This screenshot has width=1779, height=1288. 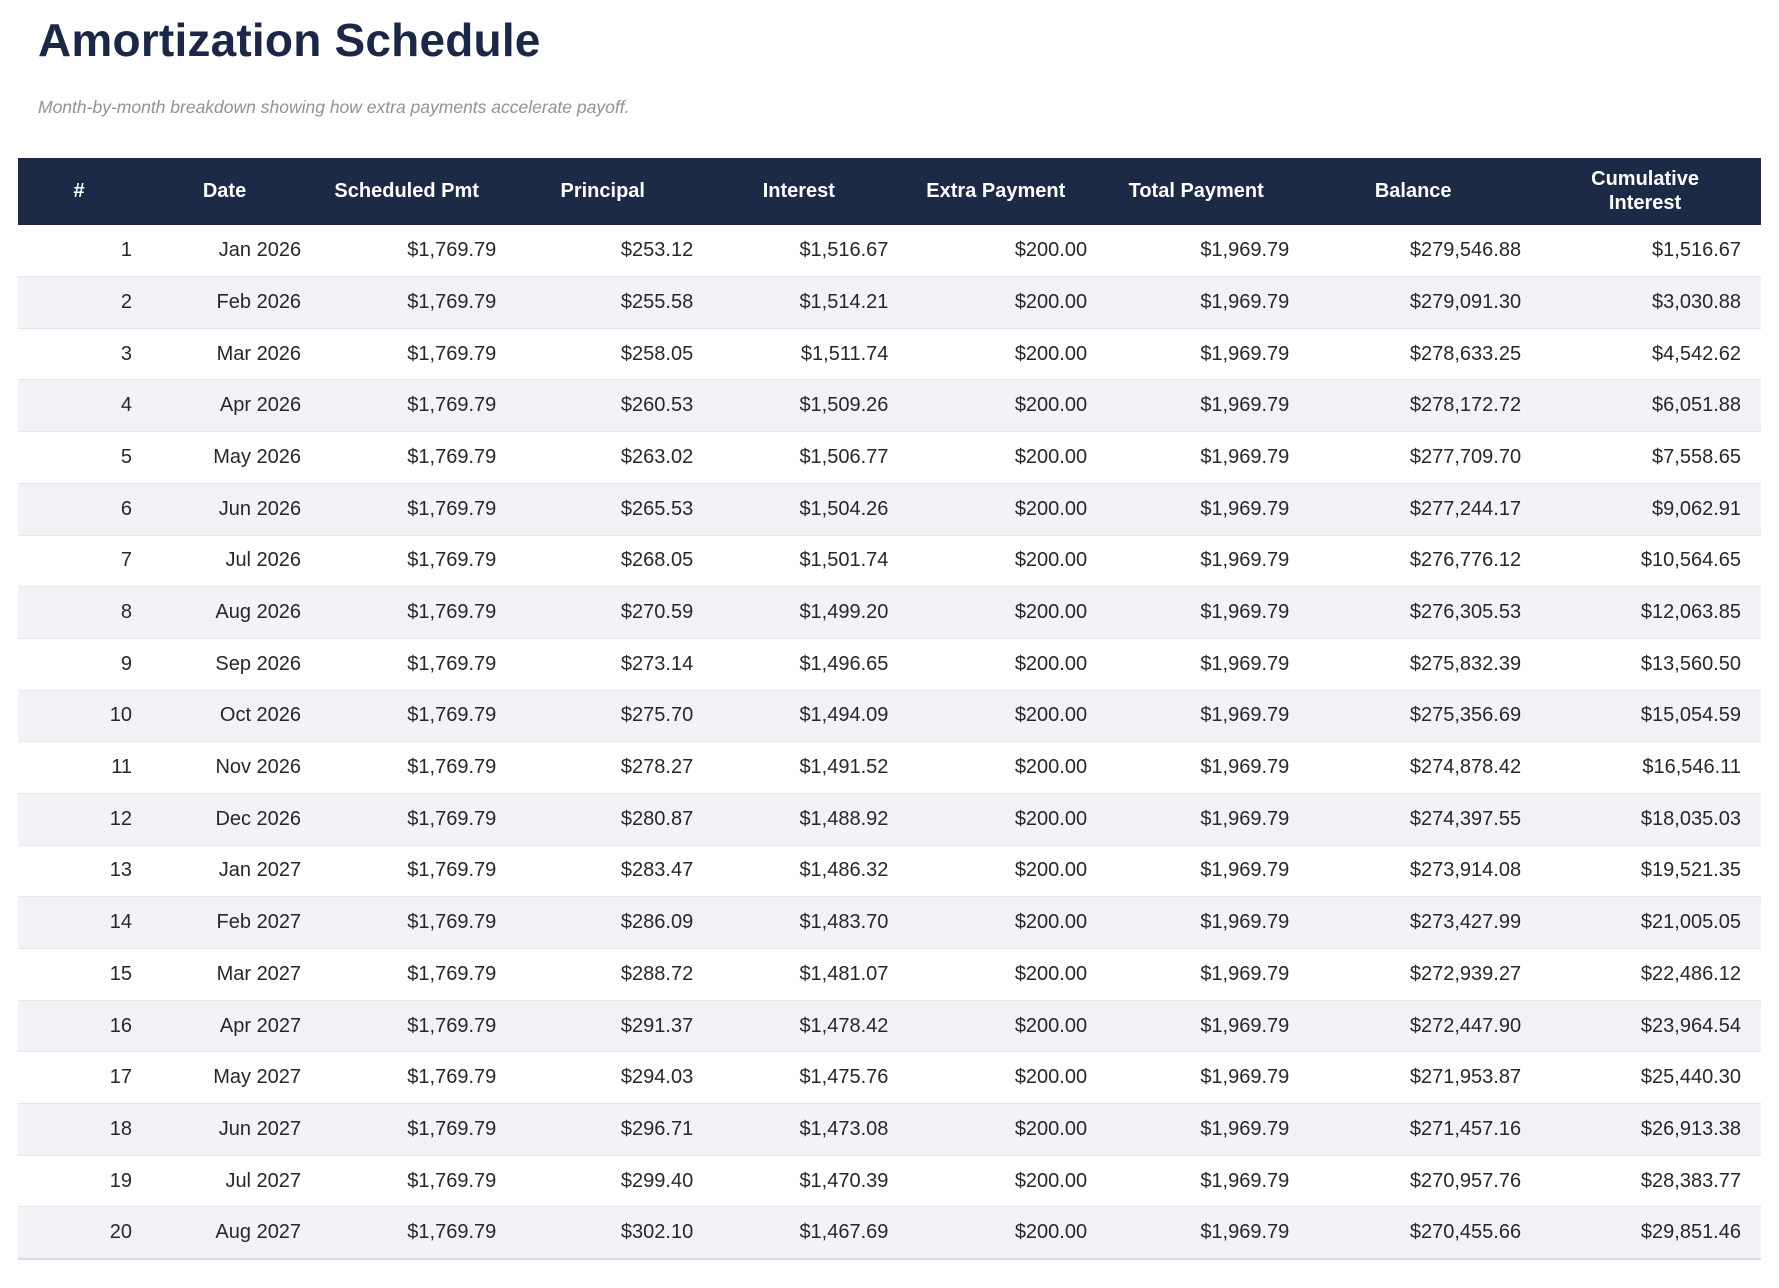 I want to click on cell-cumulative-interest: $1,516.67, so click(x=1696, y=249).